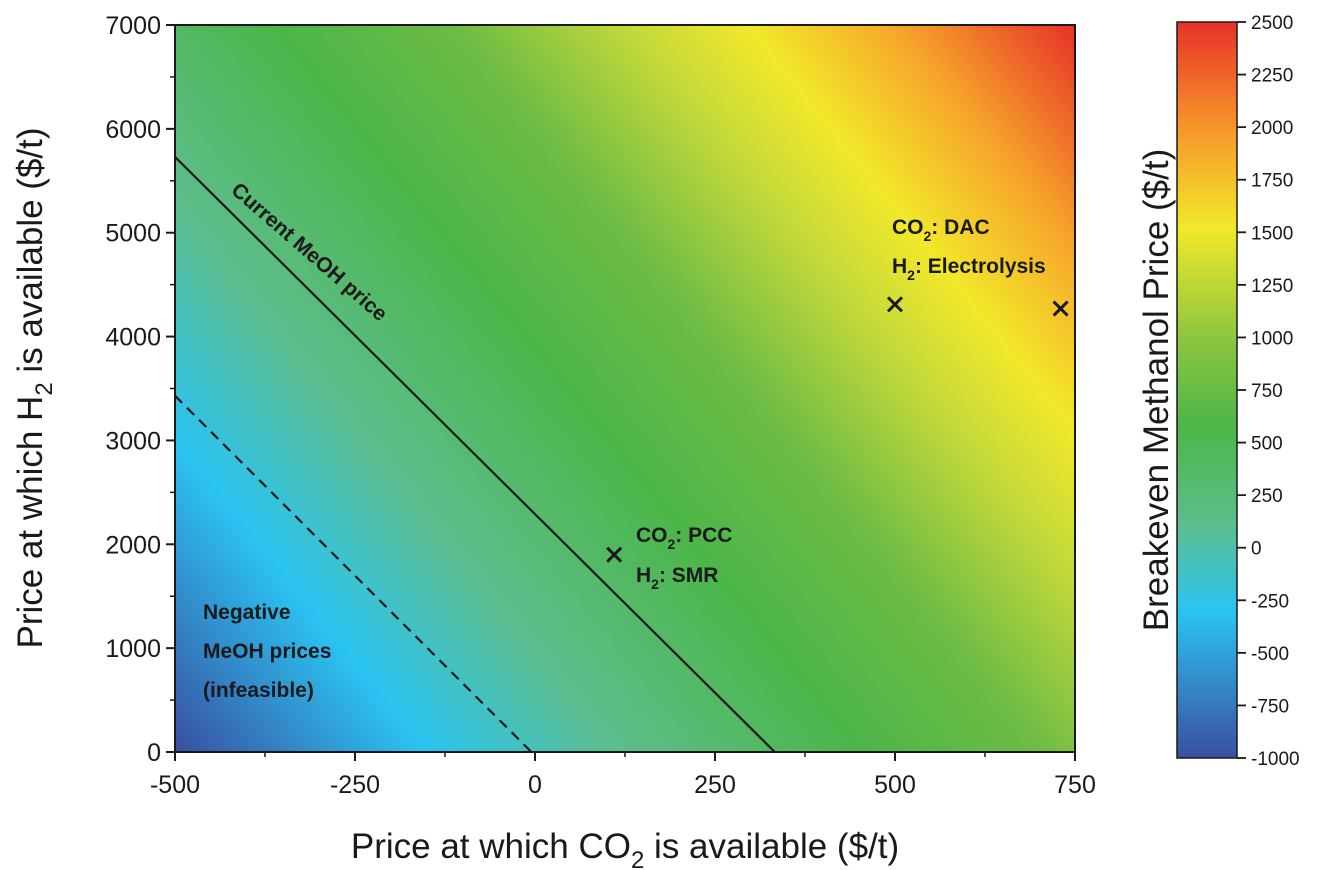 Image resolution: width=1322 pixels, height=870 pixels. Describe the element at coordinates (1075, 785) in the screenshot. I see `x-tick-label: 750` at that location.